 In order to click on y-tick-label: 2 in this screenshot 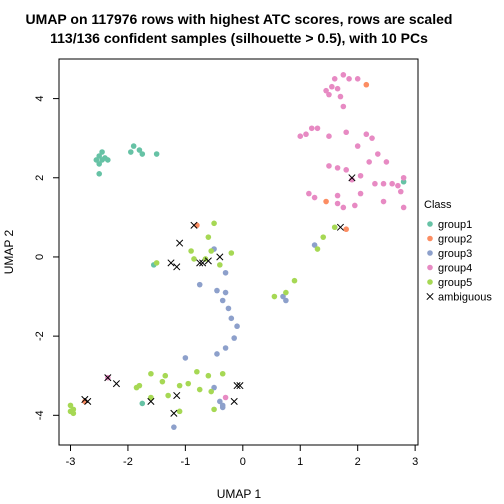, I will do `click(40, 178)`.